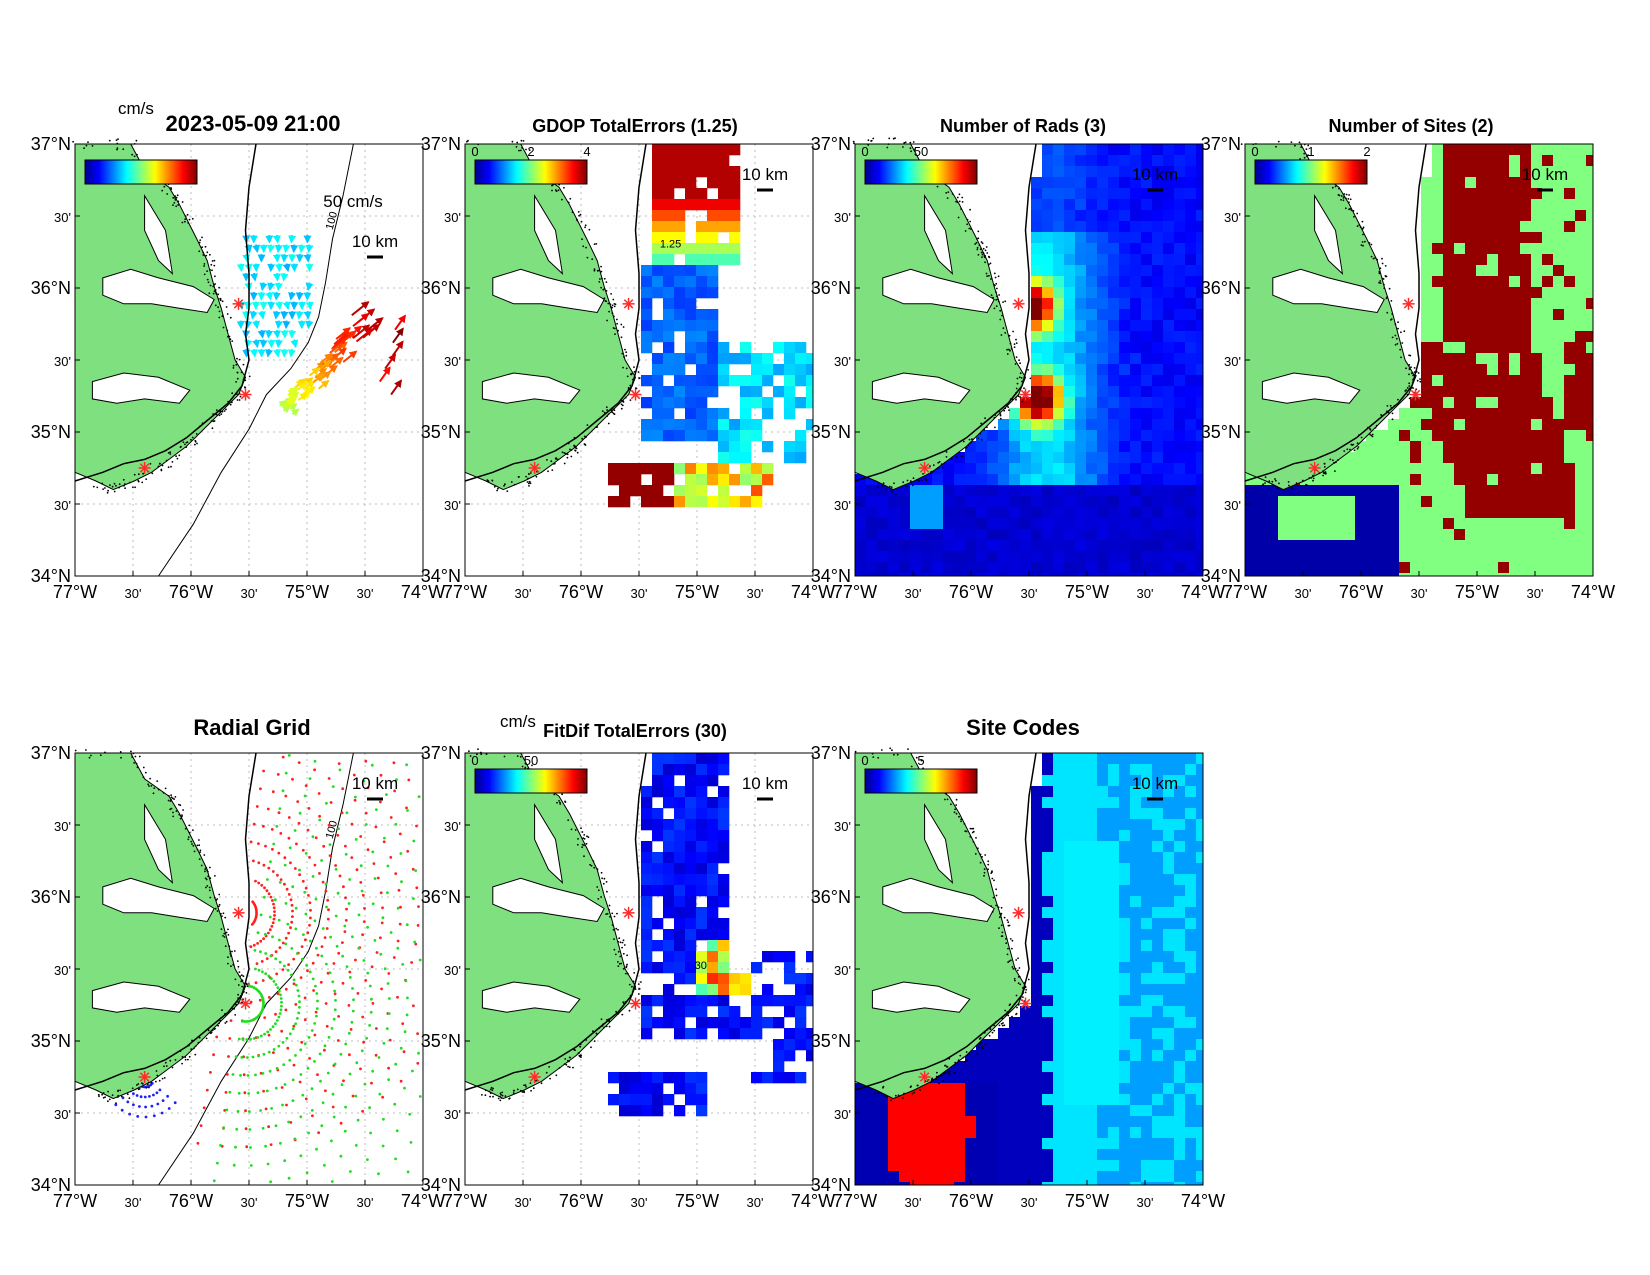 The image size is (1650, 1275). Describe the element at coordinates (1410, 126) in the screenshot. I see `panel-title-sites: Number of Sites (2)` at that location.